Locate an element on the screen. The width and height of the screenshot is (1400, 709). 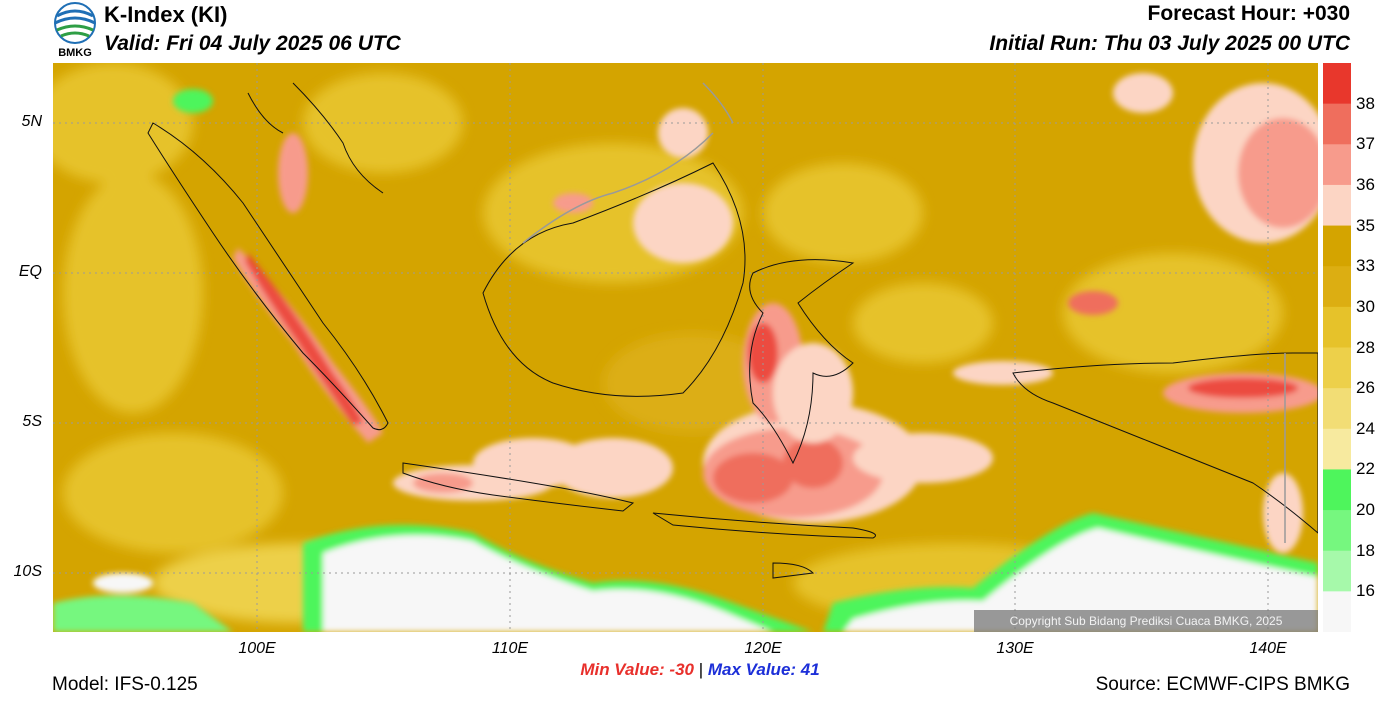
colorbar-label: 20 is located at coordinates (1365, 510).